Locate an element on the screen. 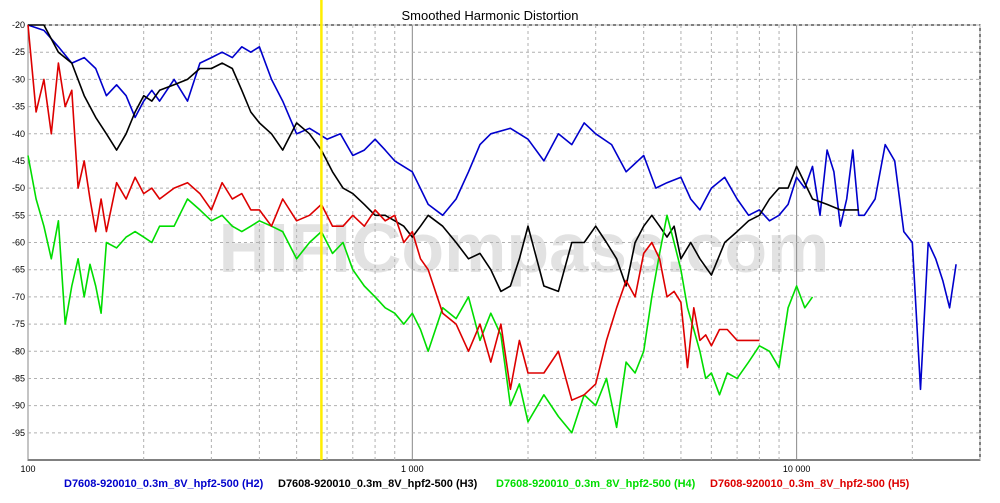 Image resolution: width=1000 pixels, height=503 pixels. y-tick-label: -90 is located at coordinates (18, 406).